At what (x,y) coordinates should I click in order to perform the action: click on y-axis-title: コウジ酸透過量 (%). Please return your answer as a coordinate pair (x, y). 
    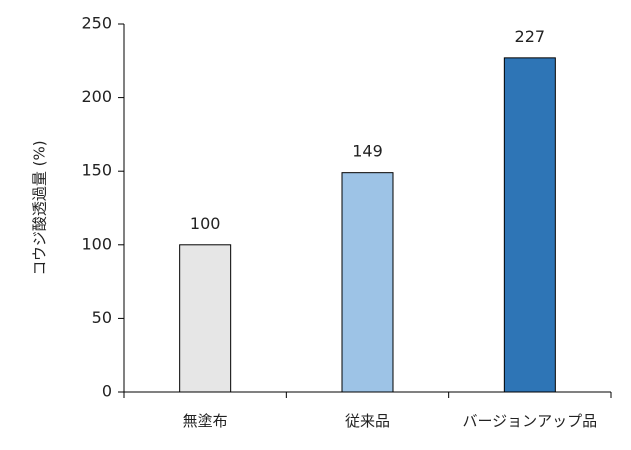
    Looking at the image, I should click on (40, 207).